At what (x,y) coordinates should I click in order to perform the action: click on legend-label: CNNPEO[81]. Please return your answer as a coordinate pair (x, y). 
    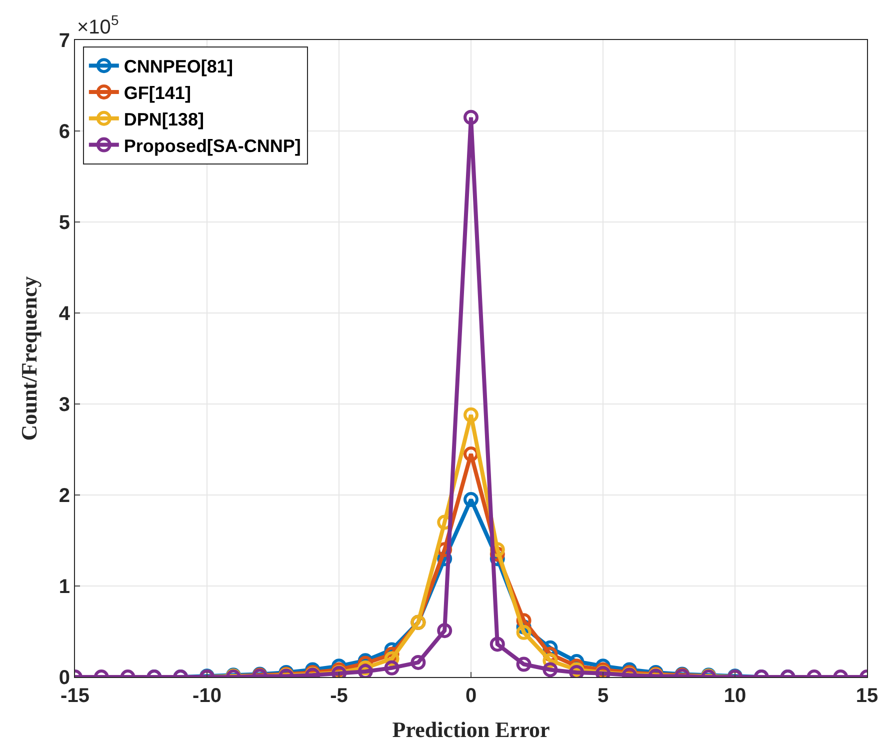
    Looking at the image, I should click on (178, 66).